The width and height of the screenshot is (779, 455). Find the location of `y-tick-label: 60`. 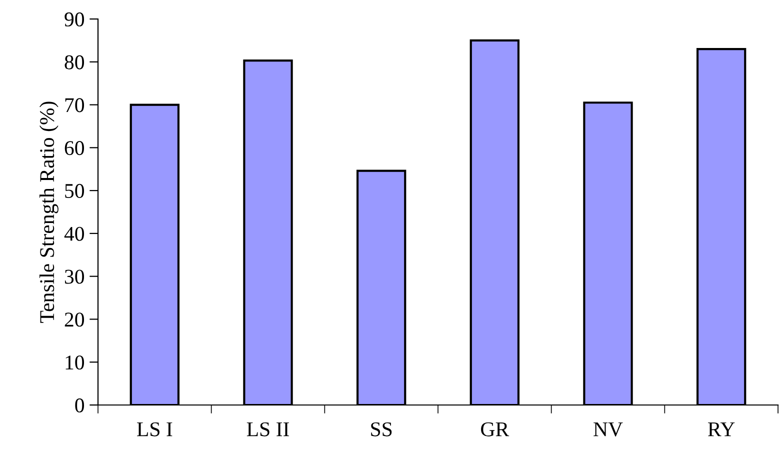

y-tick-label: 60 is located at coordinates (74, 148).